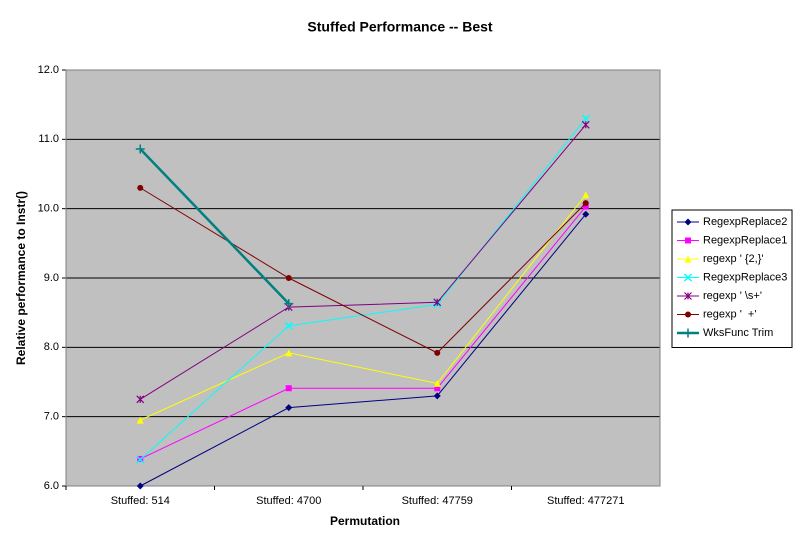  What do you see at coordinates (48, 70) in the screenshot?
I see `y-tick-label: 12.0` at bounding box center [48, 70].